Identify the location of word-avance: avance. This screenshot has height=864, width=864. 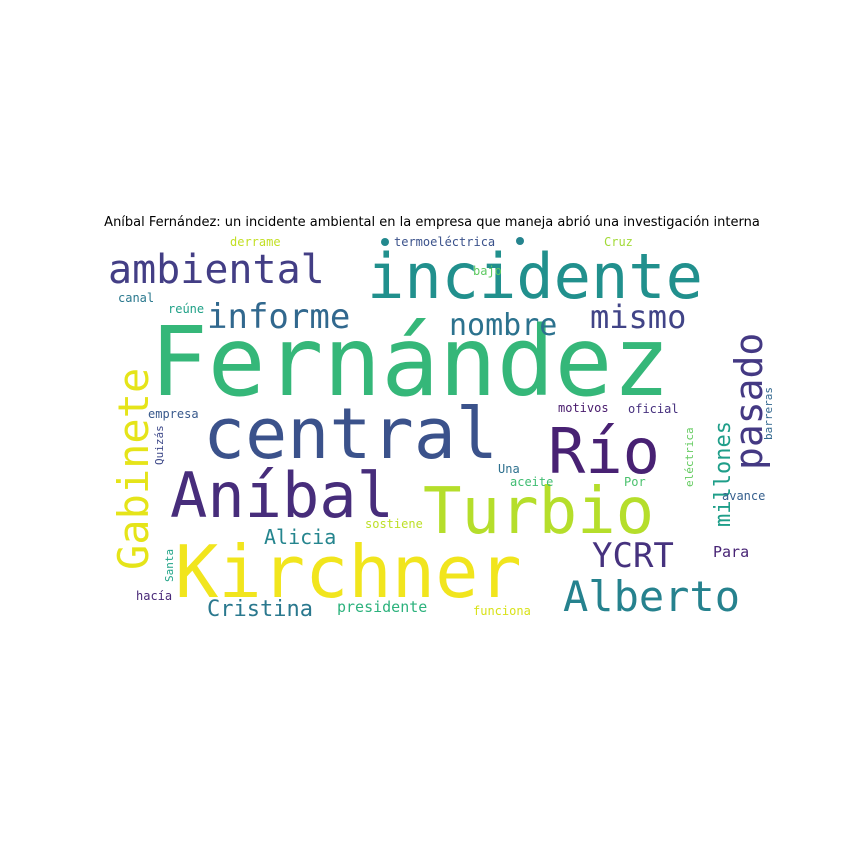
(743, 496).